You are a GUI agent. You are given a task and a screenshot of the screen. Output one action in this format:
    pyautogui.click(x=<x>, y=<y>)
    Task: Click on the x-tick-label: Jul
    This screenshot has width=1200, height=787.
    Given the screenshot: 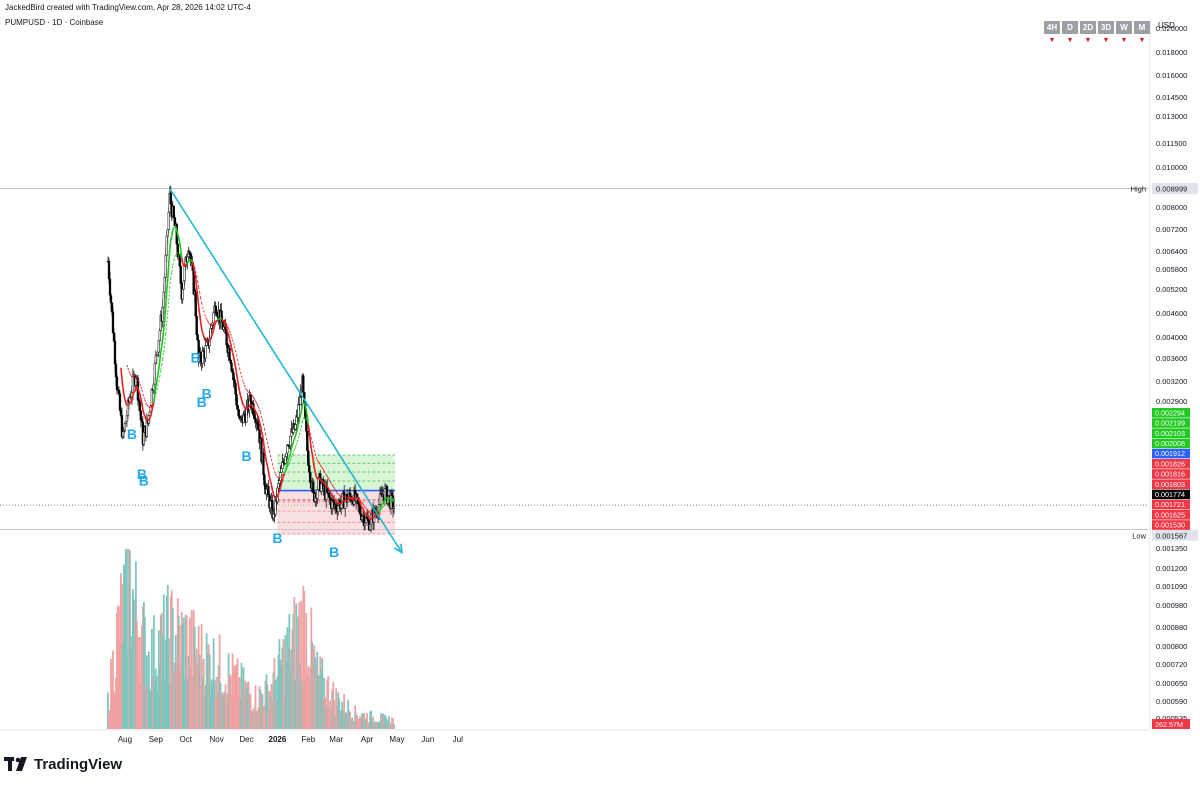 What is the action you would take?
    pyautogui.click(x=458, y=739)
    